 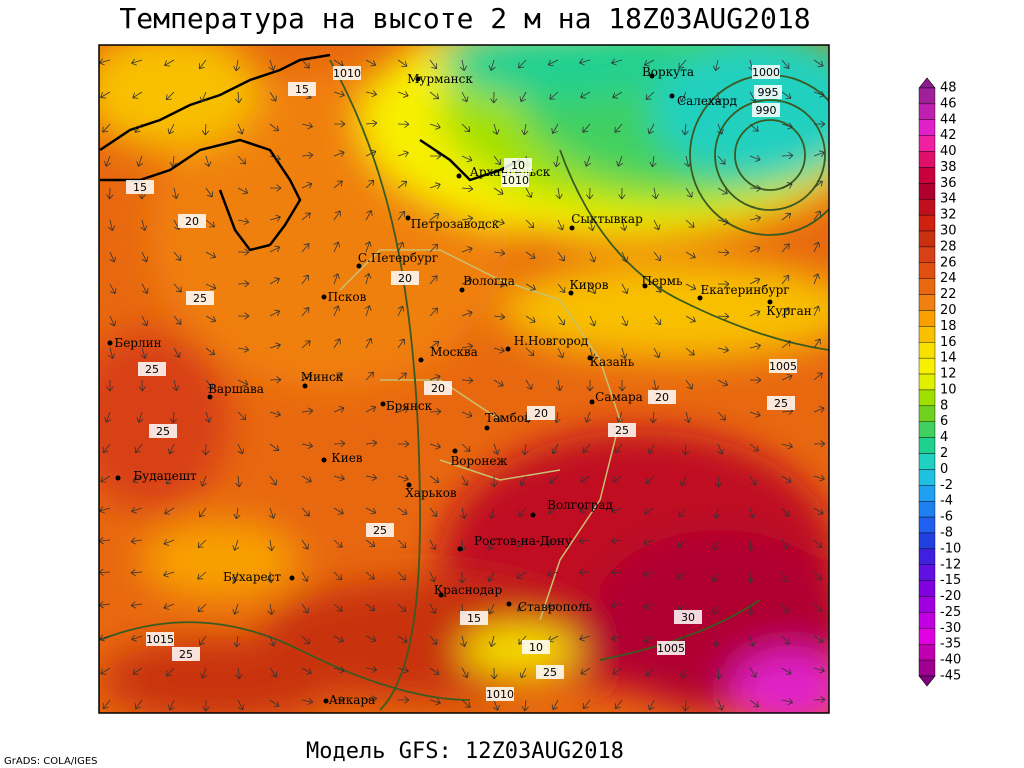 What do you see at coordinates (455, 224) in the screenshot?
I see `city-label: Петрозаводск` at bounding box center [455, 224].